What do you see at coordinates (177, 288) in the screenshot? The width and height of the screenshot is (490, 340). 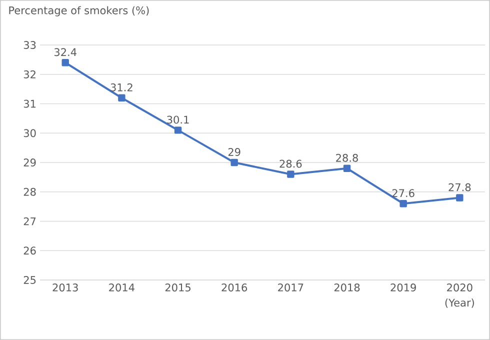 I see `x-tick-label: 2015` at bounding box center [177, 288].